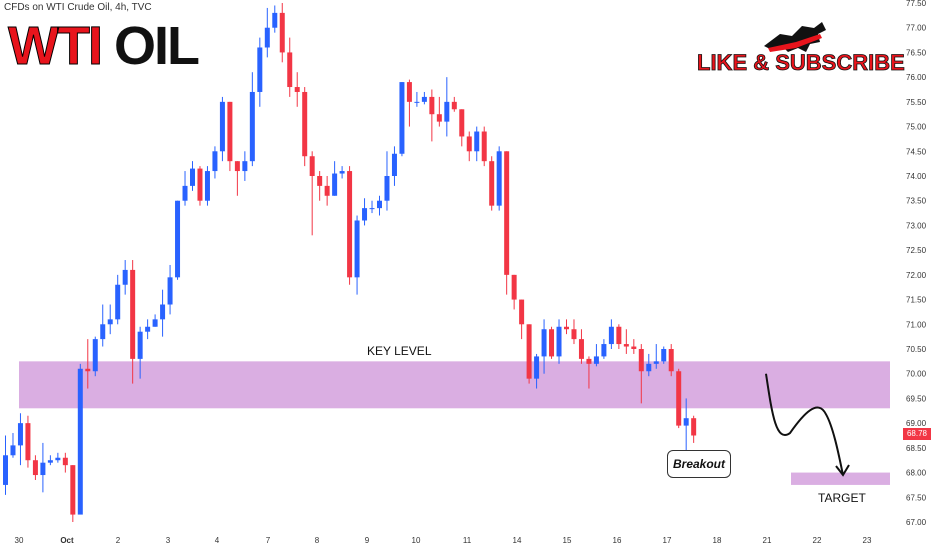 This screenshot has width=932, height=550. I want to click on x-tick-label: 30, so click(19, 540).